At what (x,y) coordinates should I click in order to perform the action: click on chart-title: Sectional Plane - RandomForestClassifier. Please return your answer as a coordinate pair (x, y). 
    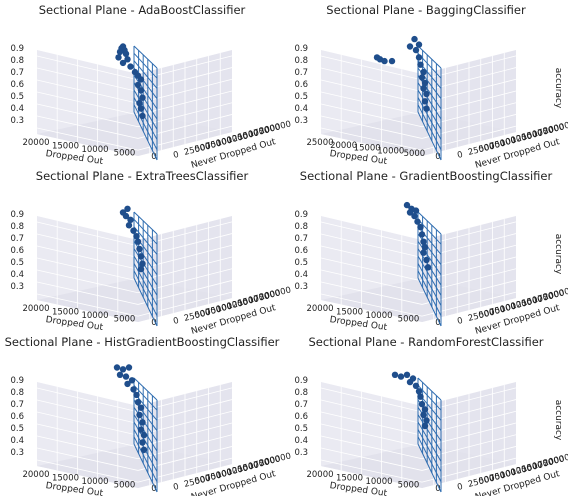
    Looking at the image, I should click on (425, 342).